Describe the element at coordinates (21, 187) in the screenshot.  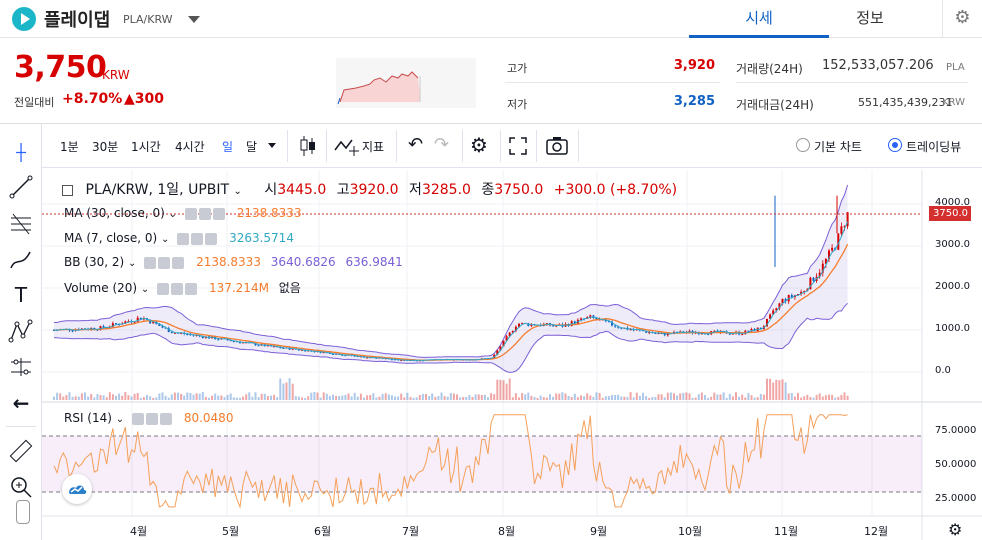
I see `trend-line-icon` at that location.